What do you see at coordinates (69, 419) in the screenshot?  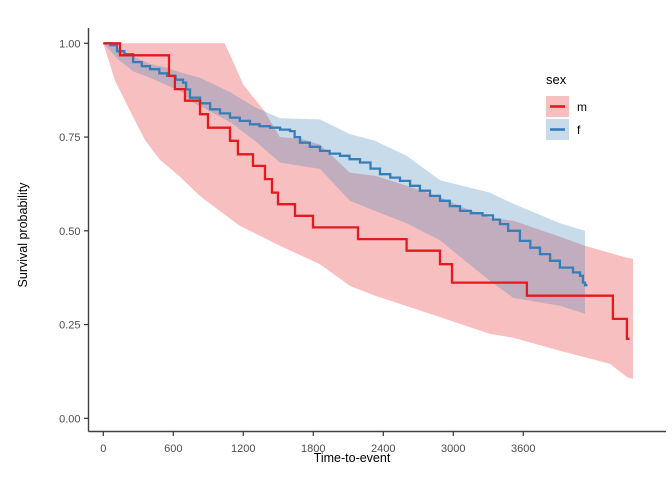 I see `y-tick-label: 0.00` at bounding box center [69, 419].